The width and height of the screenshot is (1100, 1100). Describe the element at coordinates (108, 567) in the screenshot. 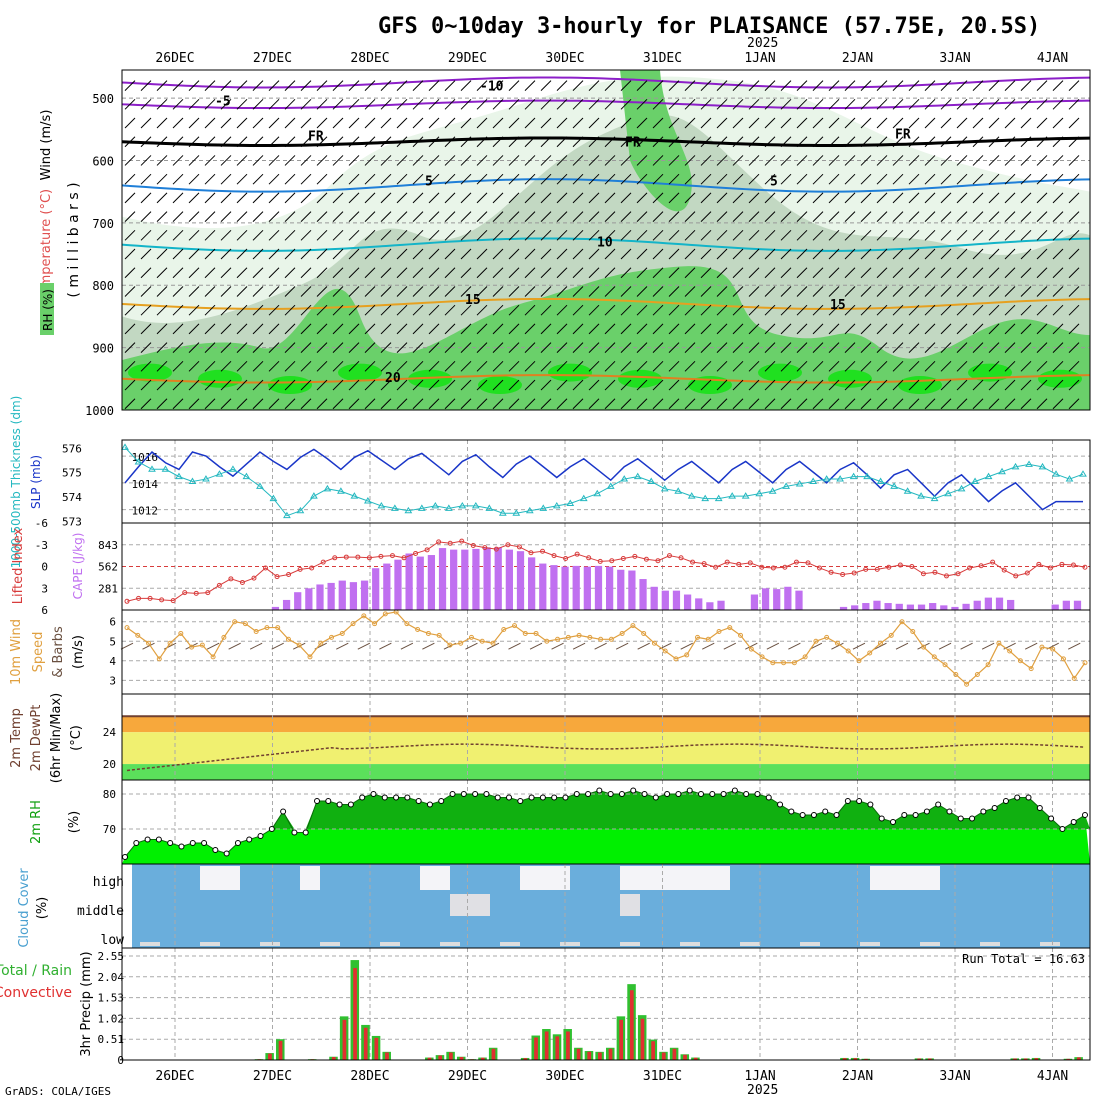

I see `cape-tick: 562` at that location.